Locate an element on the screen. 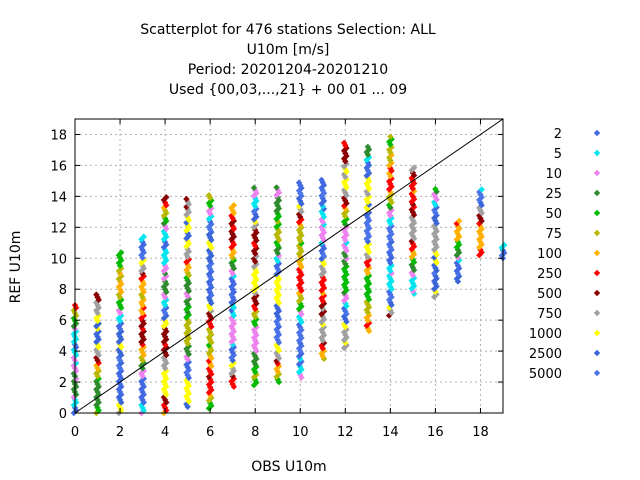 The height and width of the screenshot is (480, 640). y-tick-label: 12 is located at coordinates (58, 228).